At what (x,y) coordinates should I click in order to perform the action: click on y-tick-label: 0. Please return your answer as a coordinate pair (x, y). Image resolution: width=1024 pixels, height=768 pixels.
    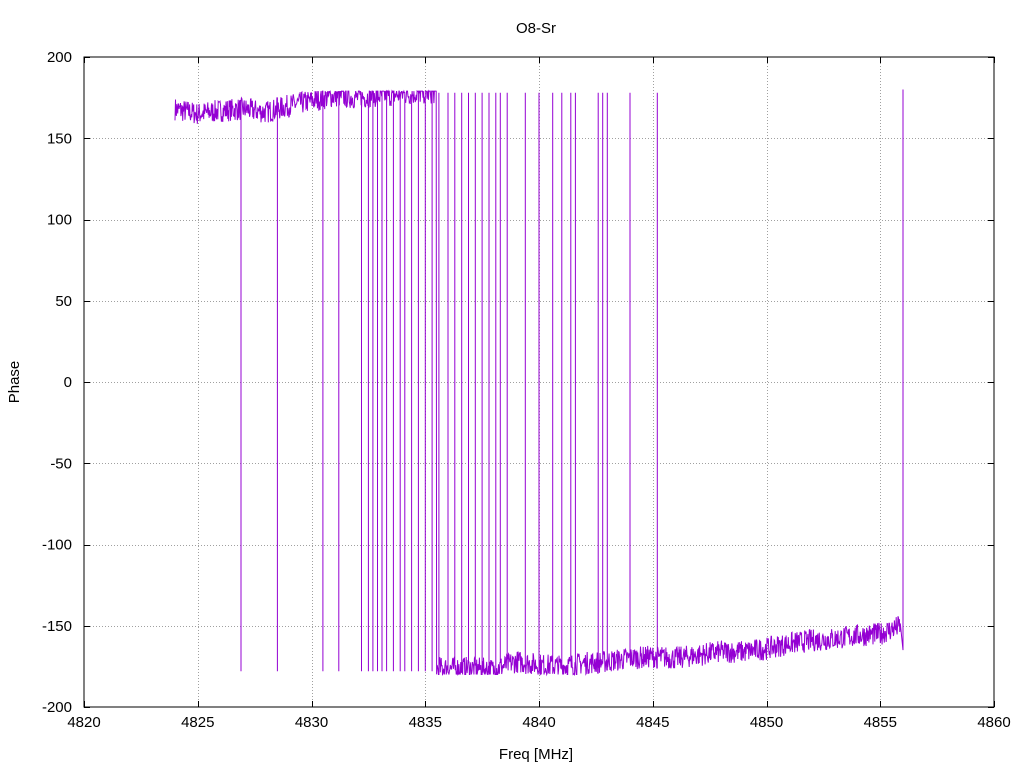
    Looking at the image, I should click on (68, 382).